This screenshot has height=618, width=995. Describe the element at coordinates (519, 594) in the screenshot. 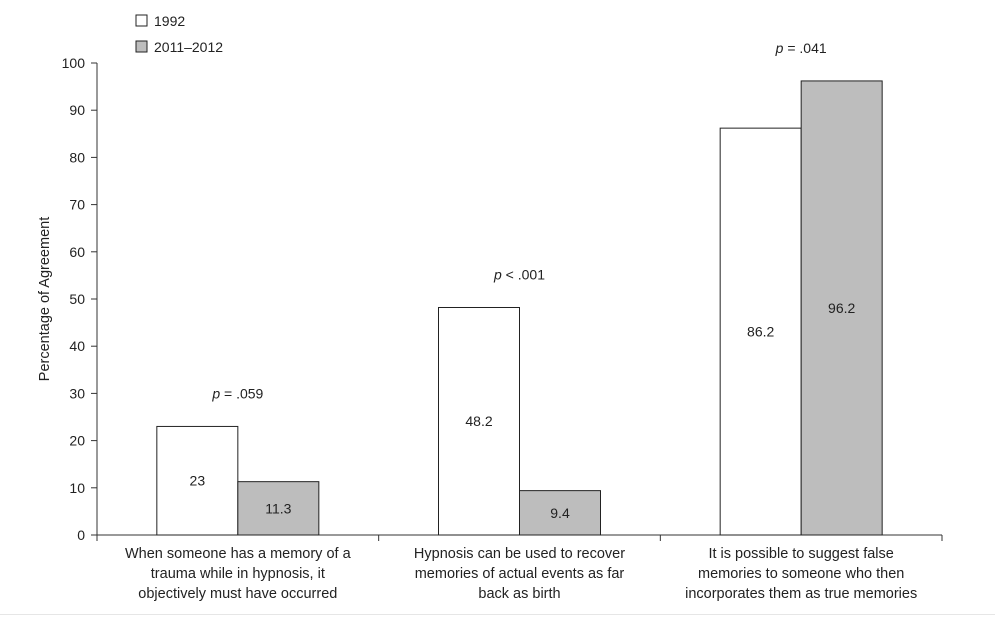

I see `category-label: back as birth` at that location.